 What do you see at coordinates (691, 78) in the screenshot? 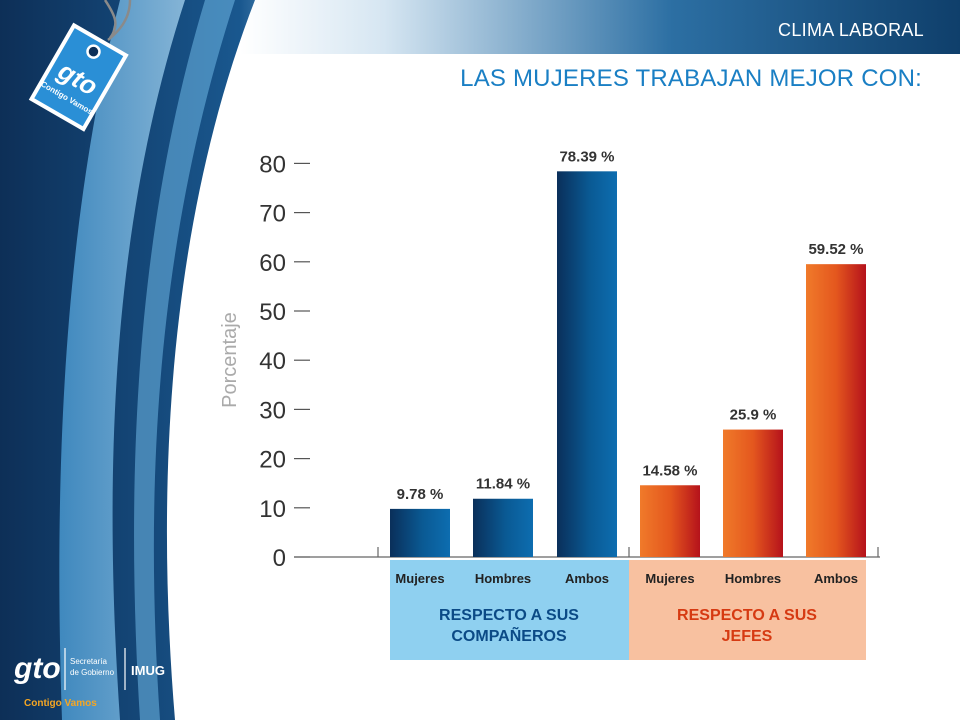
I see `slide-title: LAS MUJERES TRABAJAN MEJOR CON:` at bounding box center [691, 78].